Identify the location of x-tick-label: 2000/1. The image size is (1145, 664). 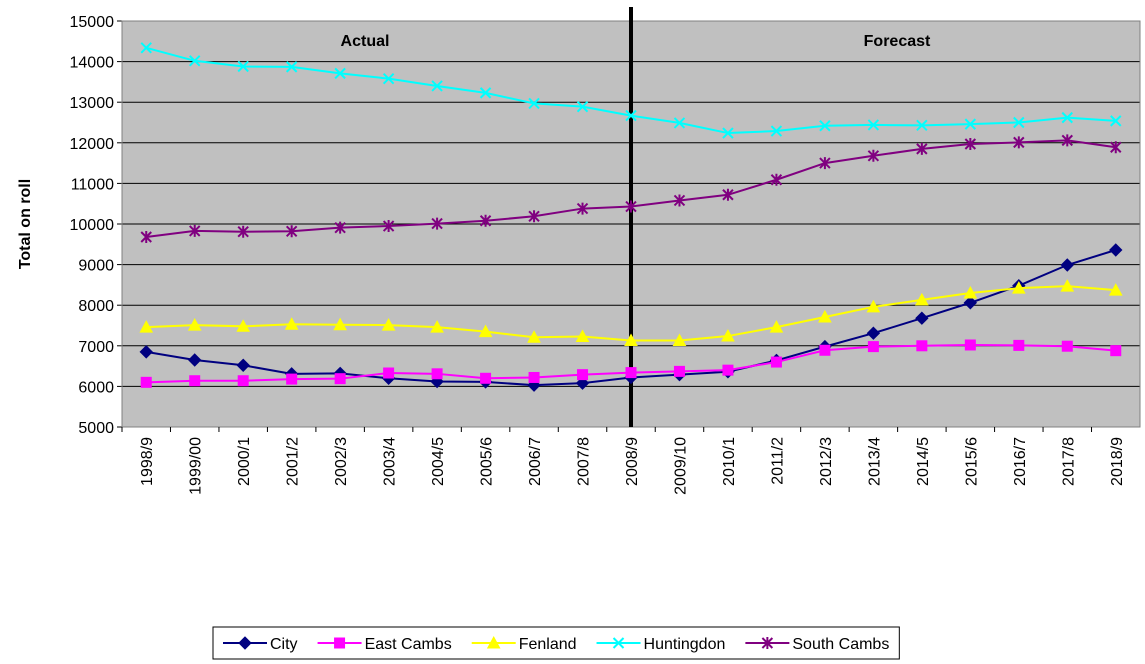
(244, 461).